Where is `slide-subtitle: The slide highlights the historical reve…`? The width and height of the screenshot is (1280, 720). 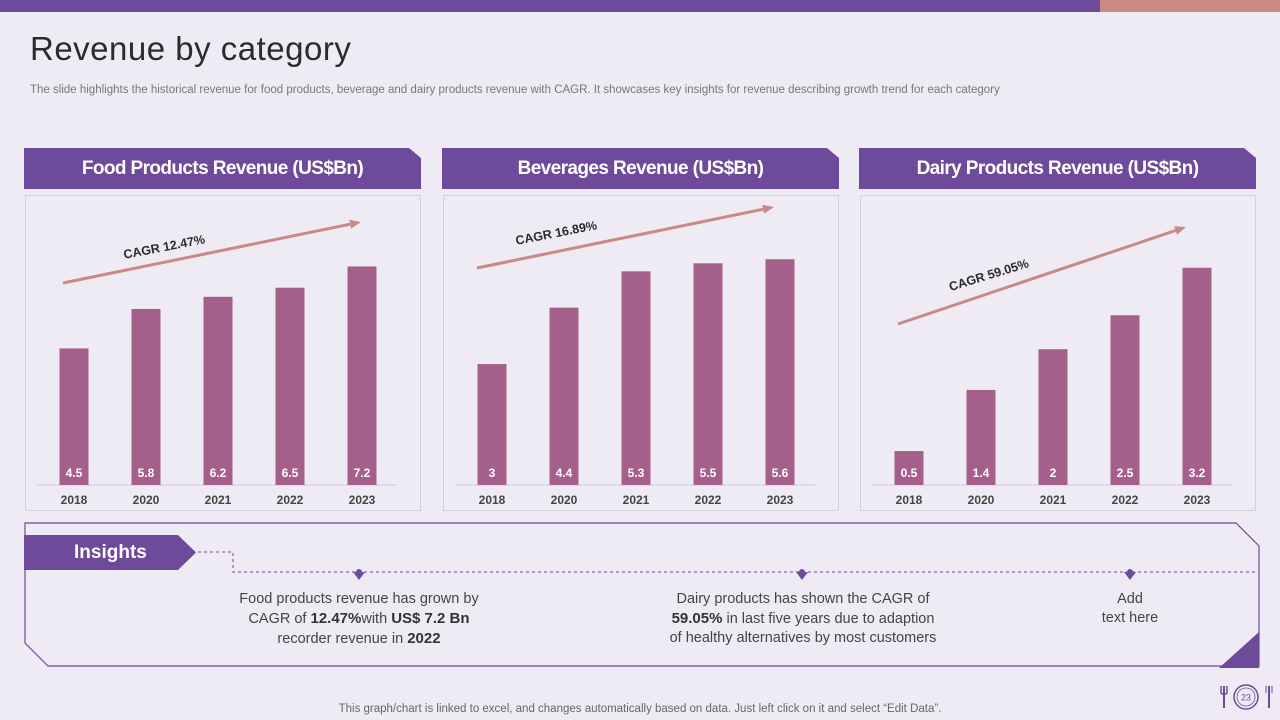
slide-subtitle: The slide highlights the historical reve… is located at coordinates (515, 90).